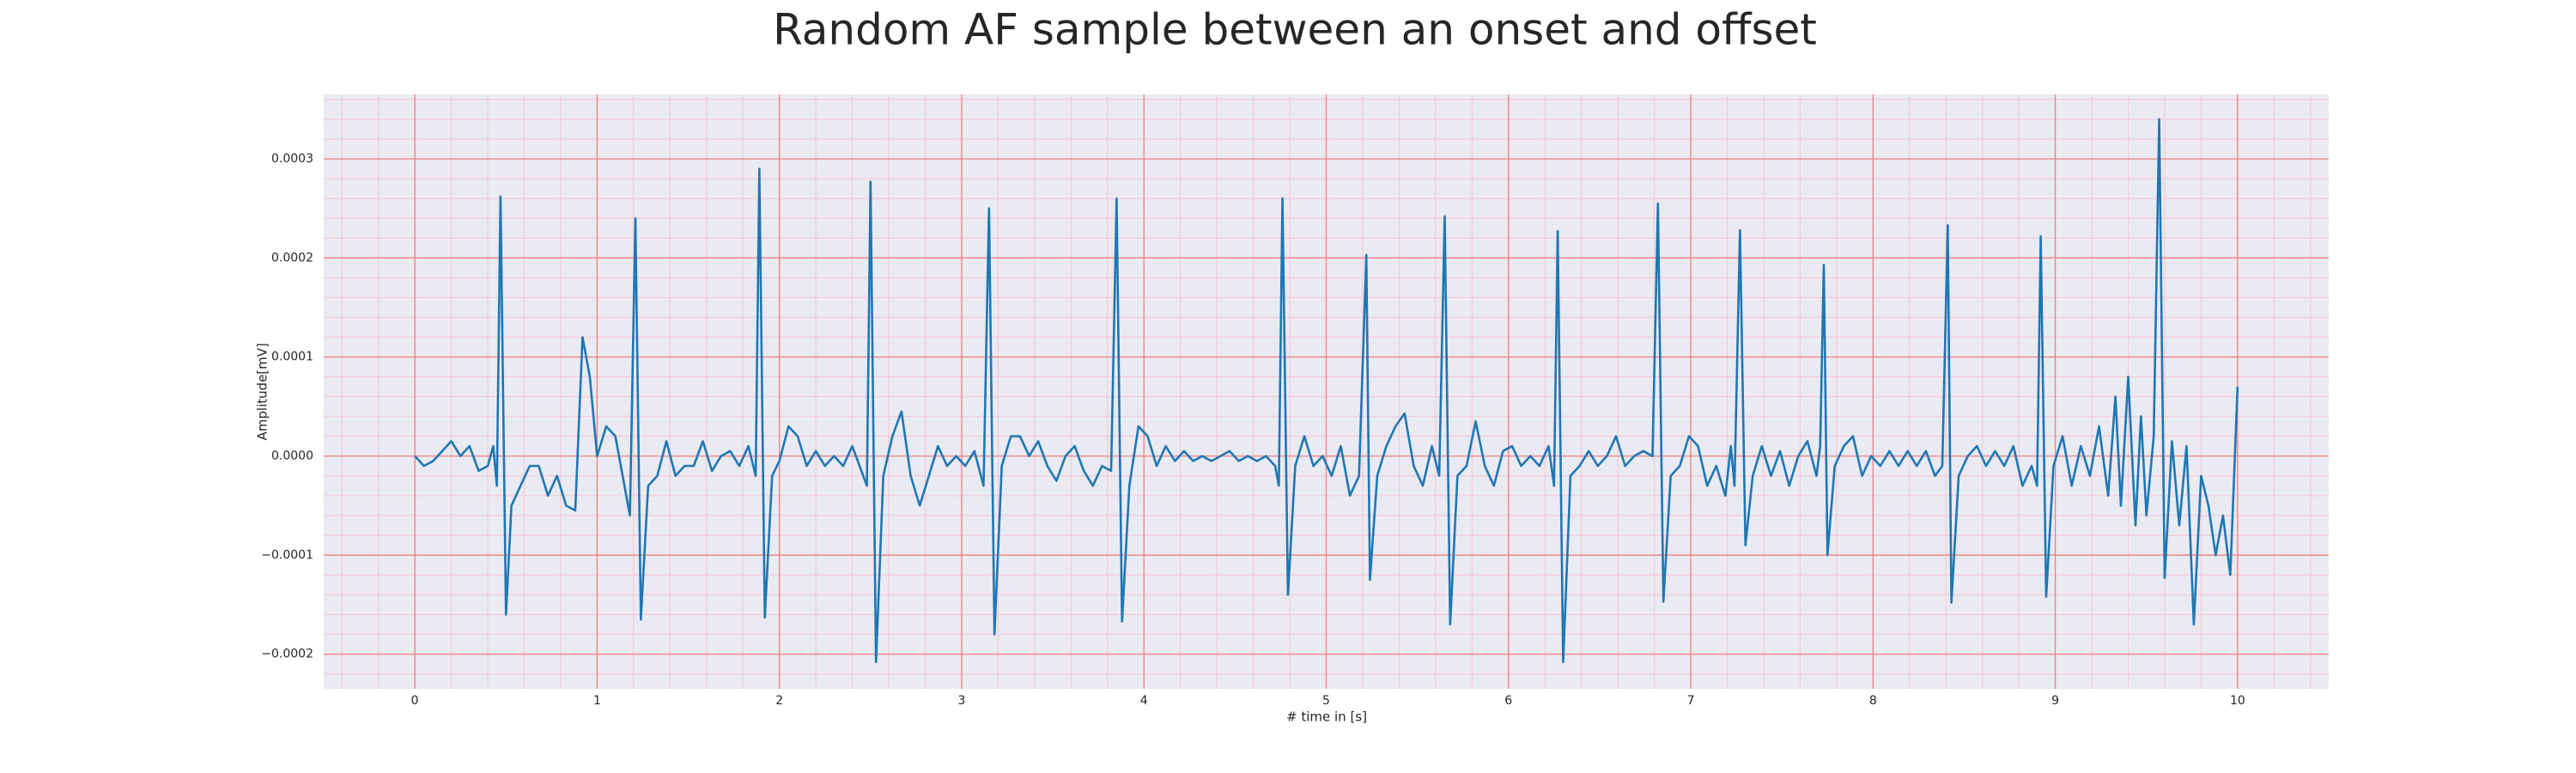 Image resolution: width=2576 pixels, height=773 pixels. Describe the element at coordinates (292, 357) in the screenshot. I see `y-tick-label: 0.0001` at that location.